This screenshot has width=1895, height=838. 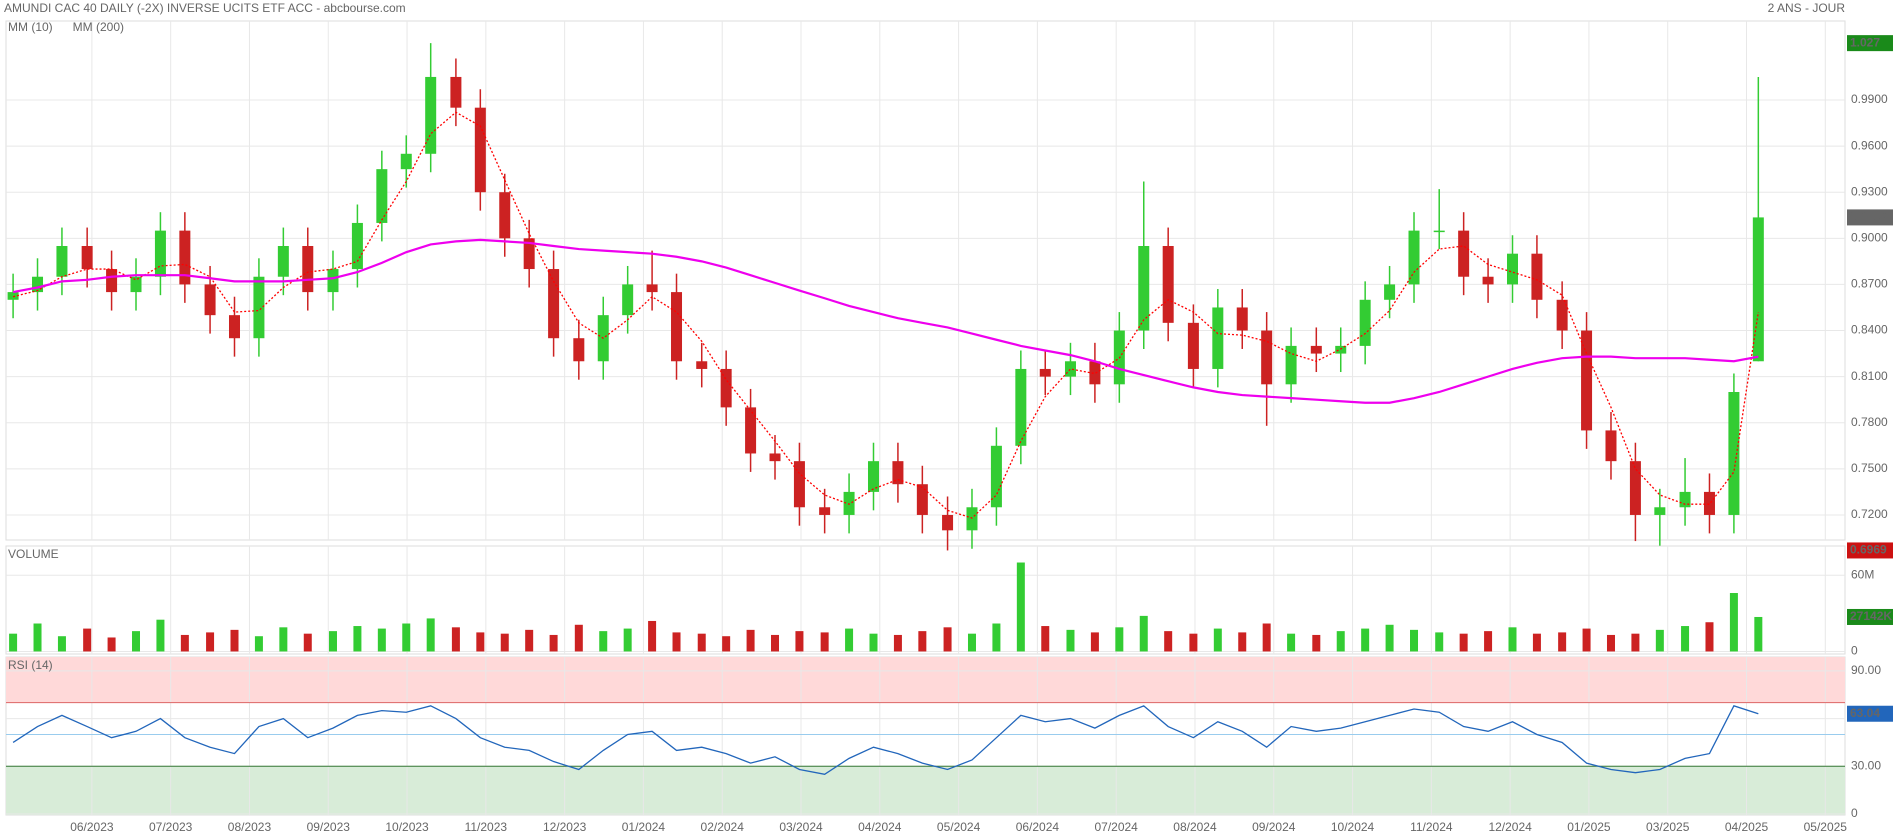 I want to click on y-tick-label: 0.9300, so click(x=1869, y=191).